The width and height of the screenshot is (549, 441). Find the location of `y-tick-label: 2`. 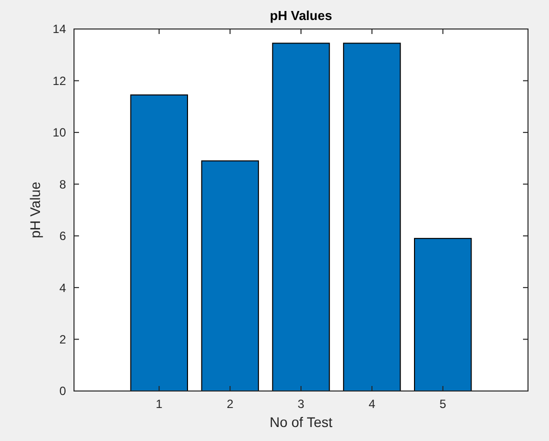

y-tick-label: 2 is located at coordinates (62, 339).